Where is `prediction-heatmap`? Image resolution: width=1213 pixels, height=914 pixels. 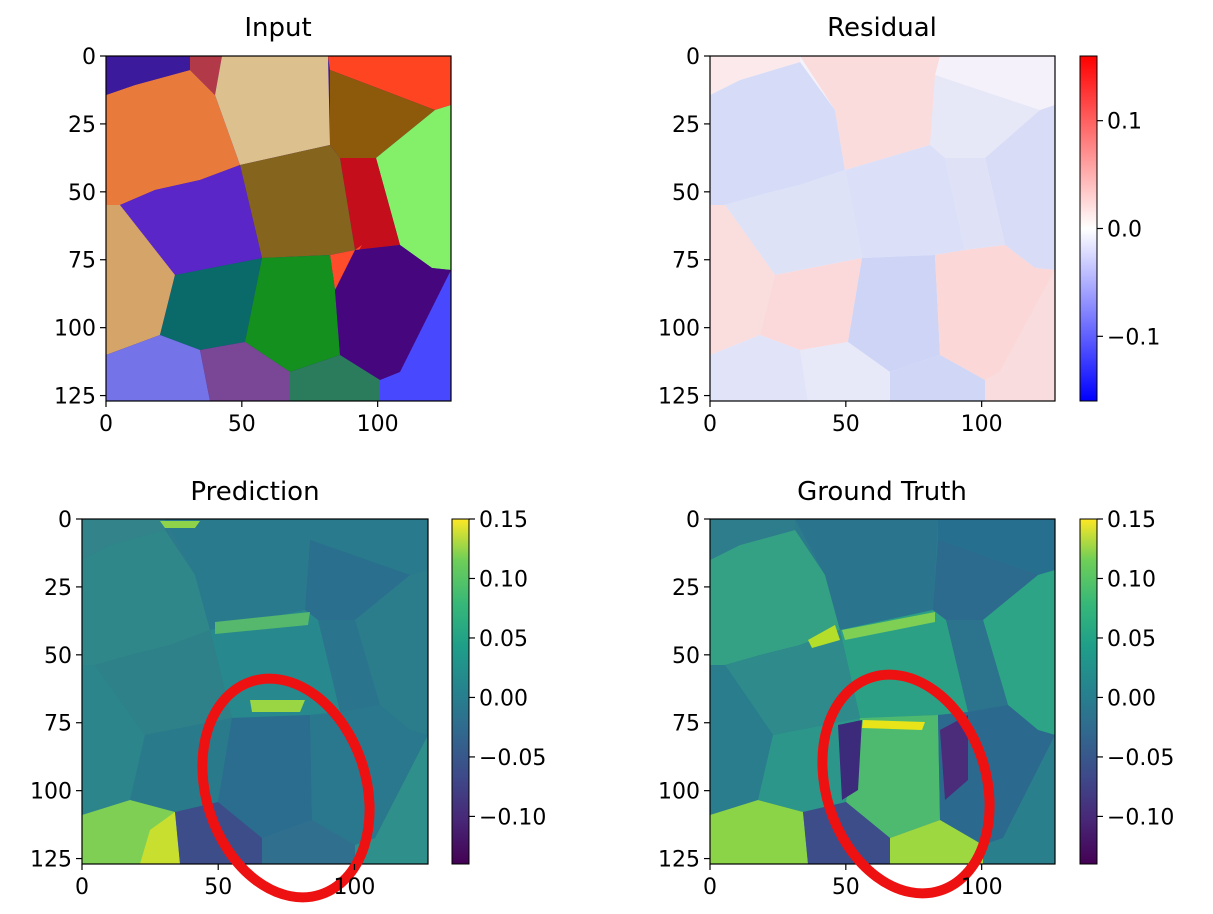
prediction-heatmap is located at coordinates (255, 691).